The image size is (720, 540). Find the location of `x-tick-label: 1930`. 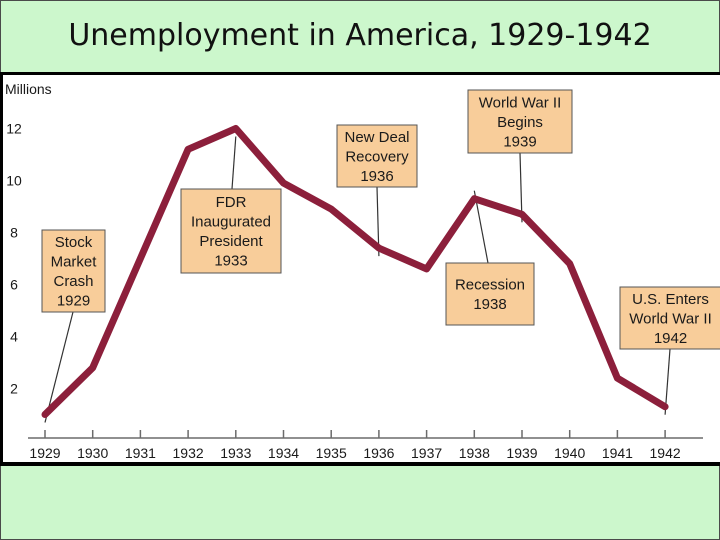

x-tick-label: 1930 is located at coordinates (92, 453).